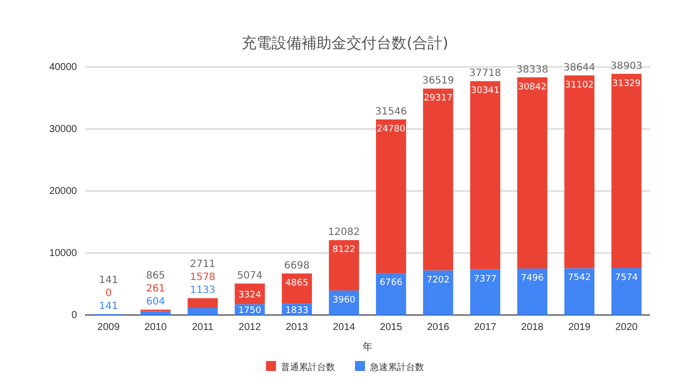 The width and height of the screenshot is (690, 388). I want to click on data-label: 1133, so click(203, 290).